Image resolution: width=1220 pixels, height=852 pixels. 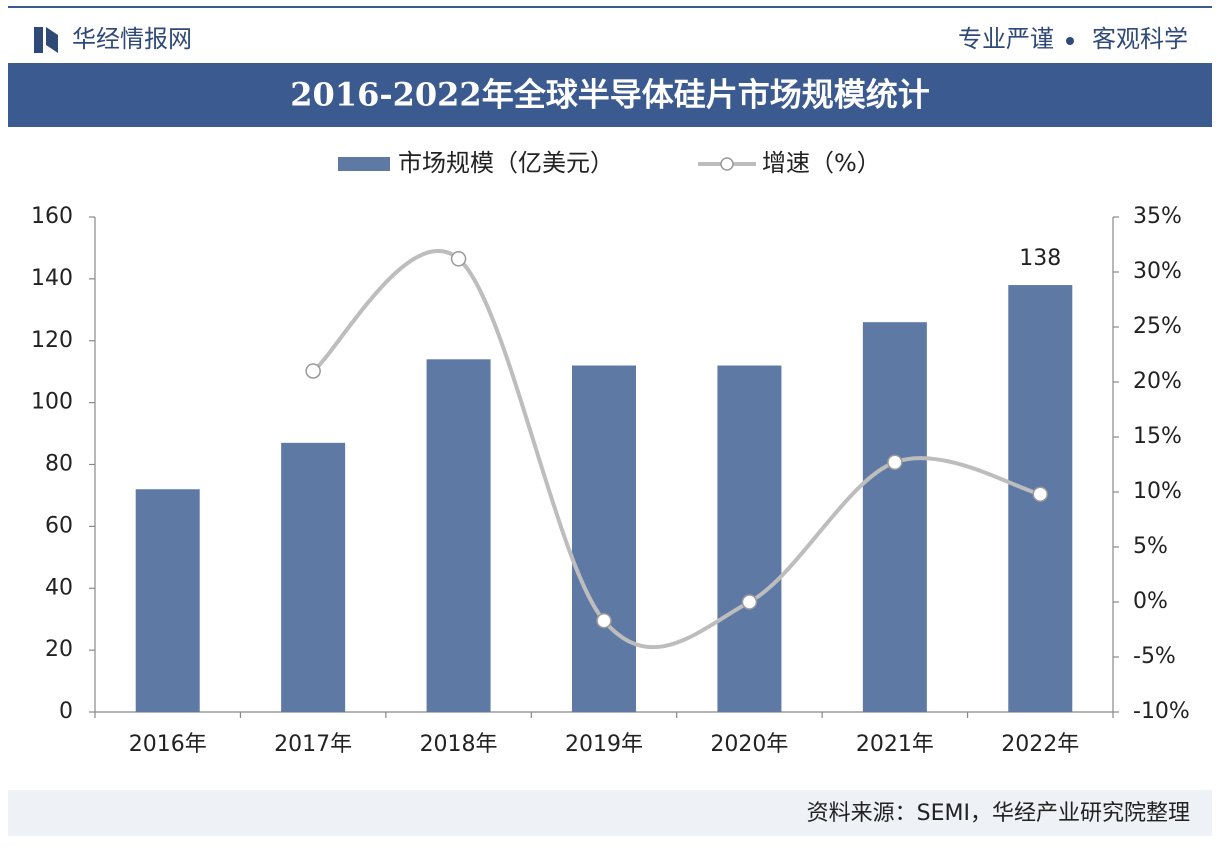 What do you see at coordinates (1157, 491) in the screenshot?
I see `y2-tick-label: 10%` at bounding box center [1157, 491].